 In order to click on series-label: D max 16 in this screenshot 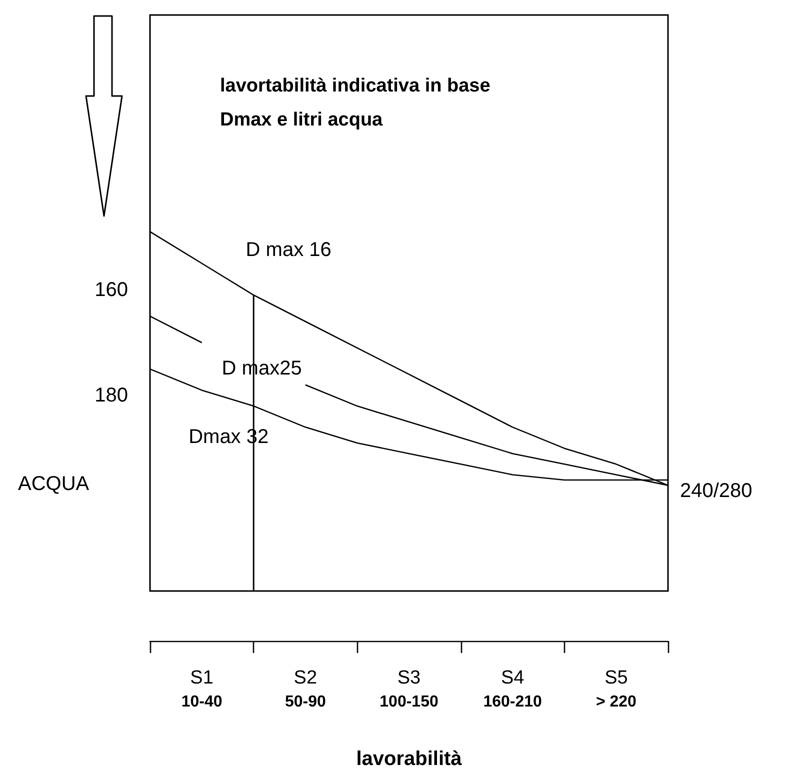, I will do `click(289, 250)`.